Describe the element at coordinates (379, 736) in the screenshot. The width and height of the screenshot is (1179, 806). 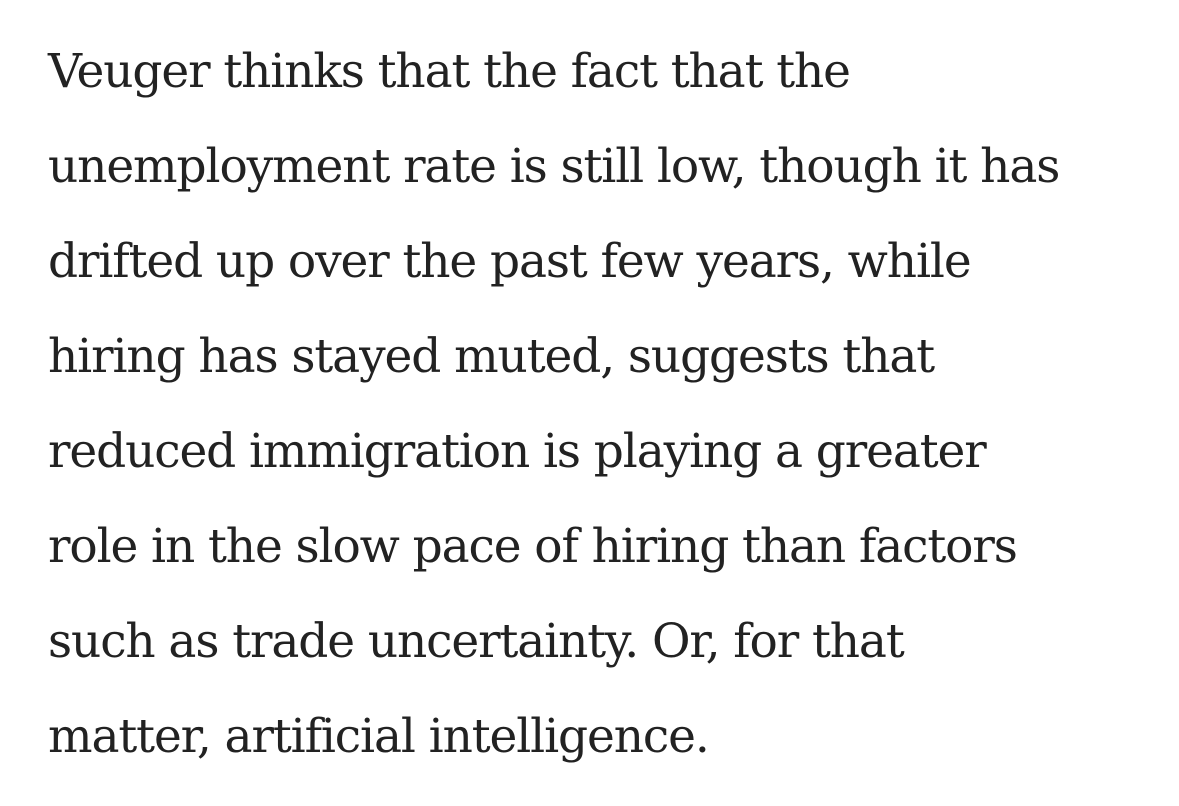
I see `paragraph-line: matter, artificial intelligence.` at that location.